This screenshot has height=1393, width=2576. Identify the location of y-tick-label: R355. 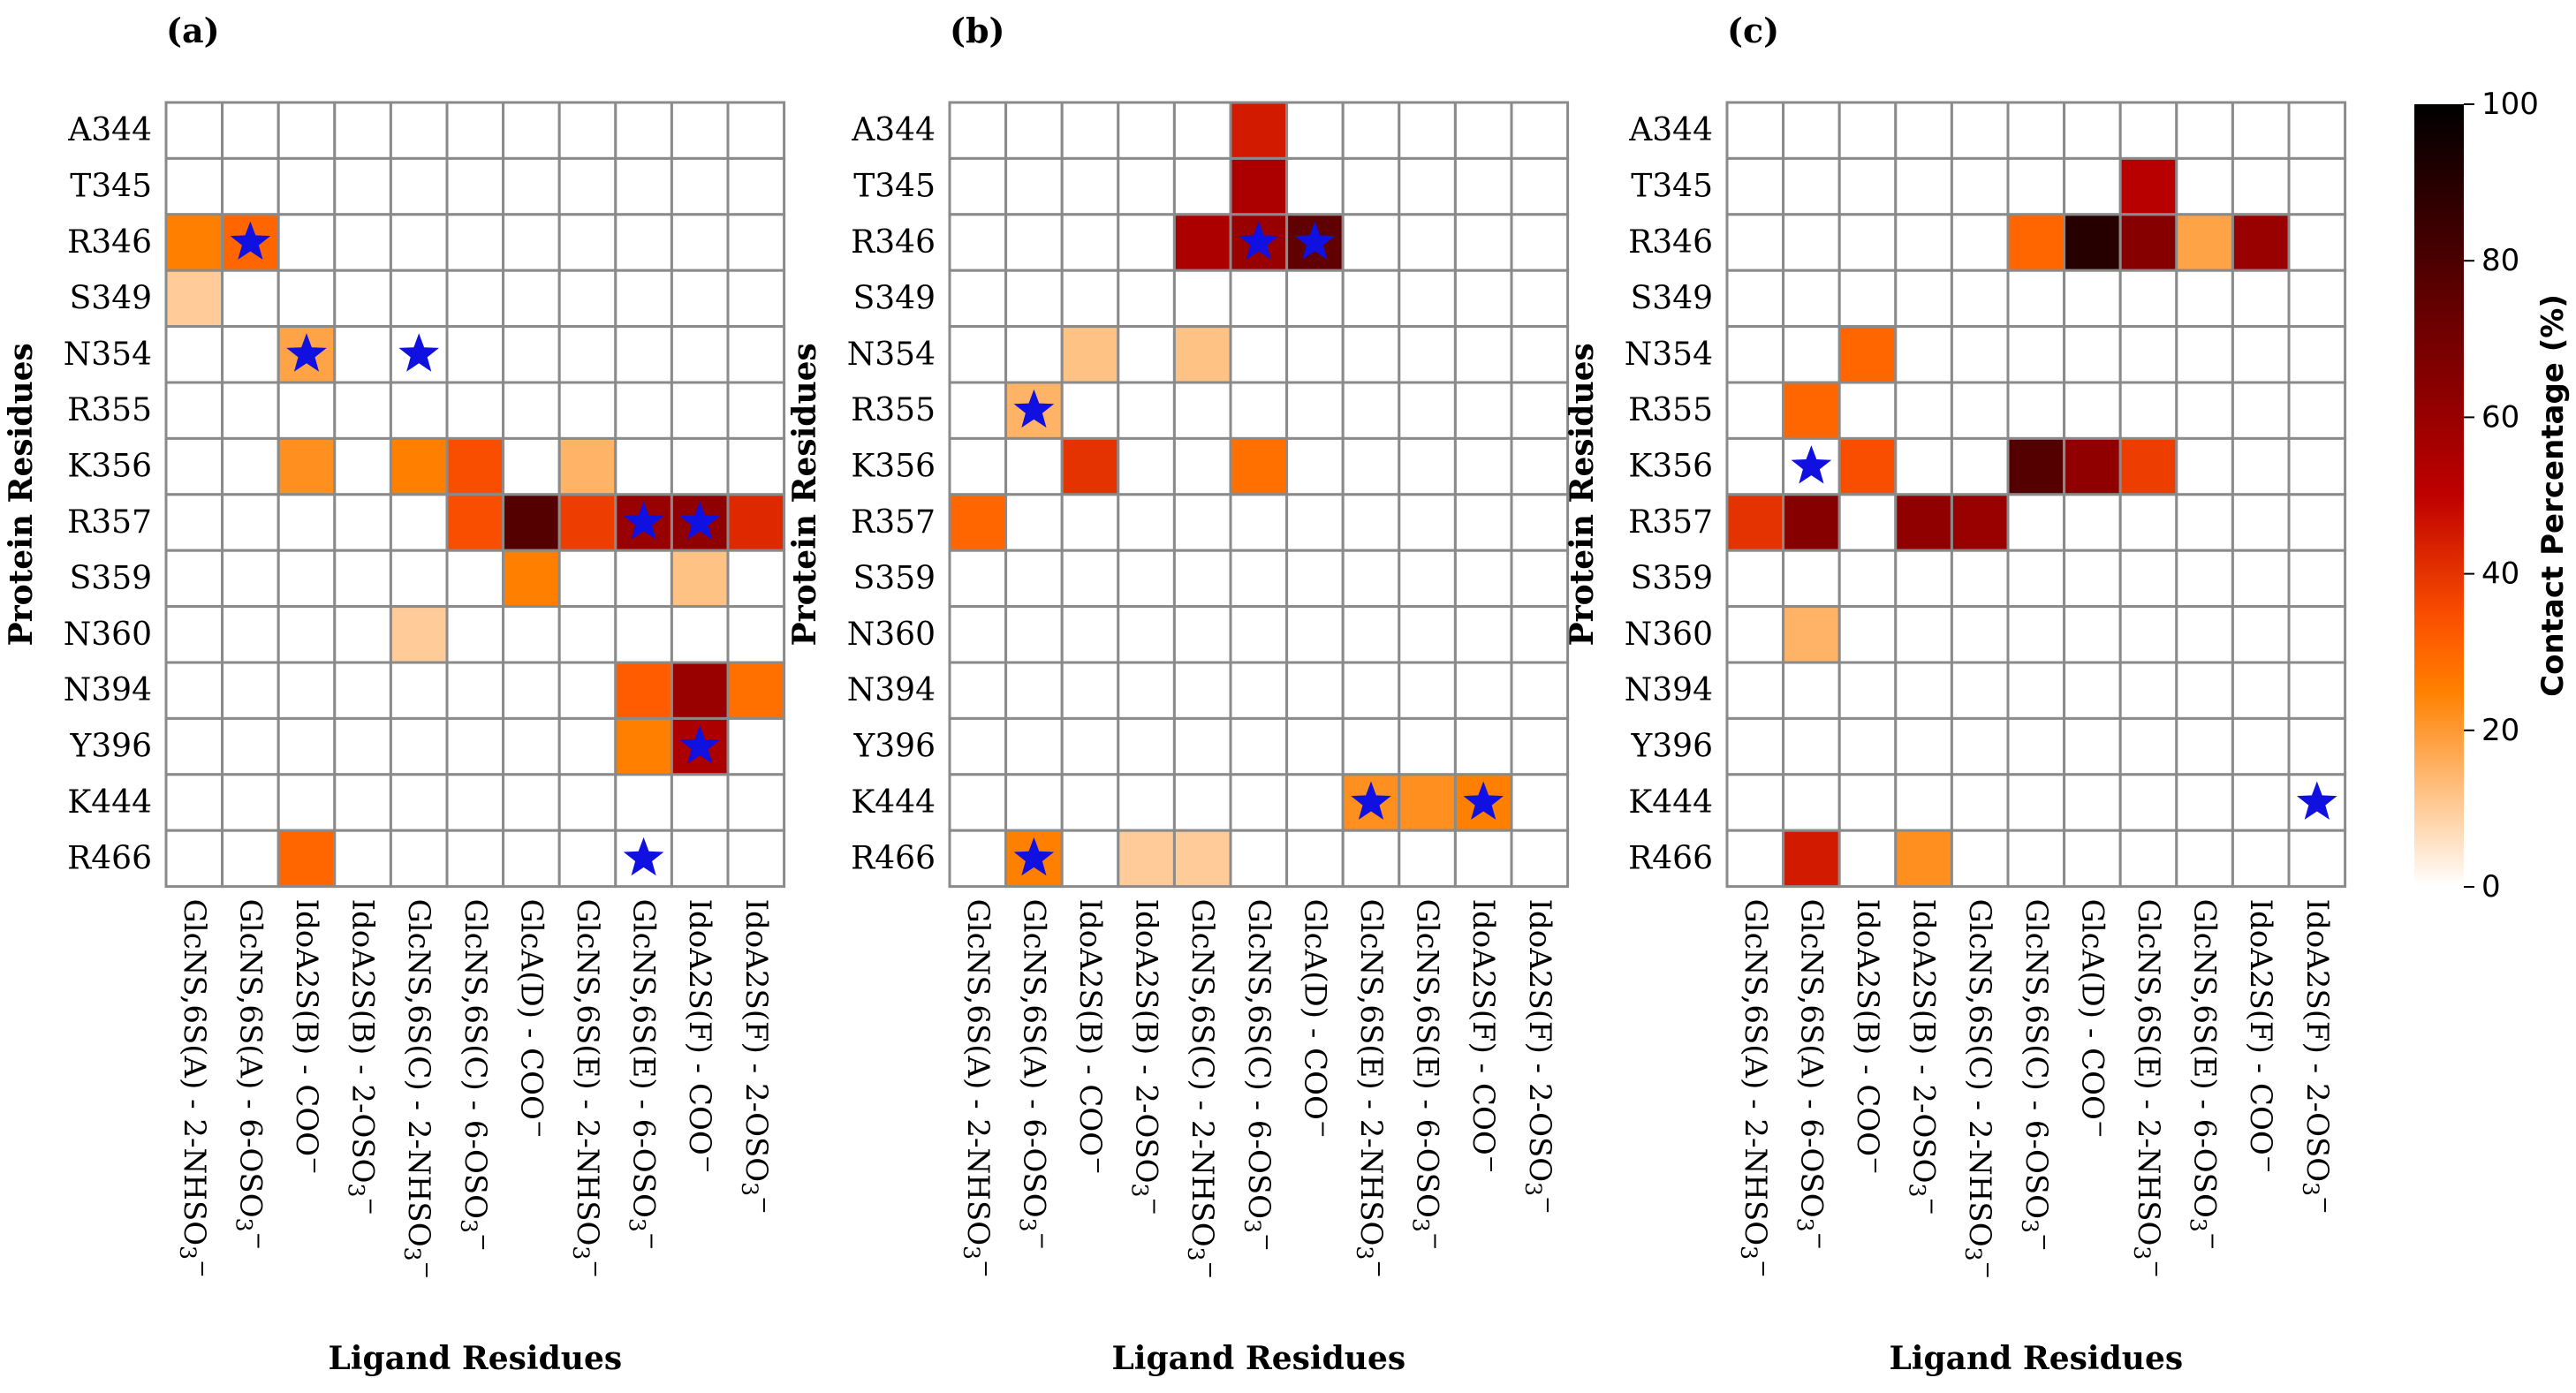
(894, 410).